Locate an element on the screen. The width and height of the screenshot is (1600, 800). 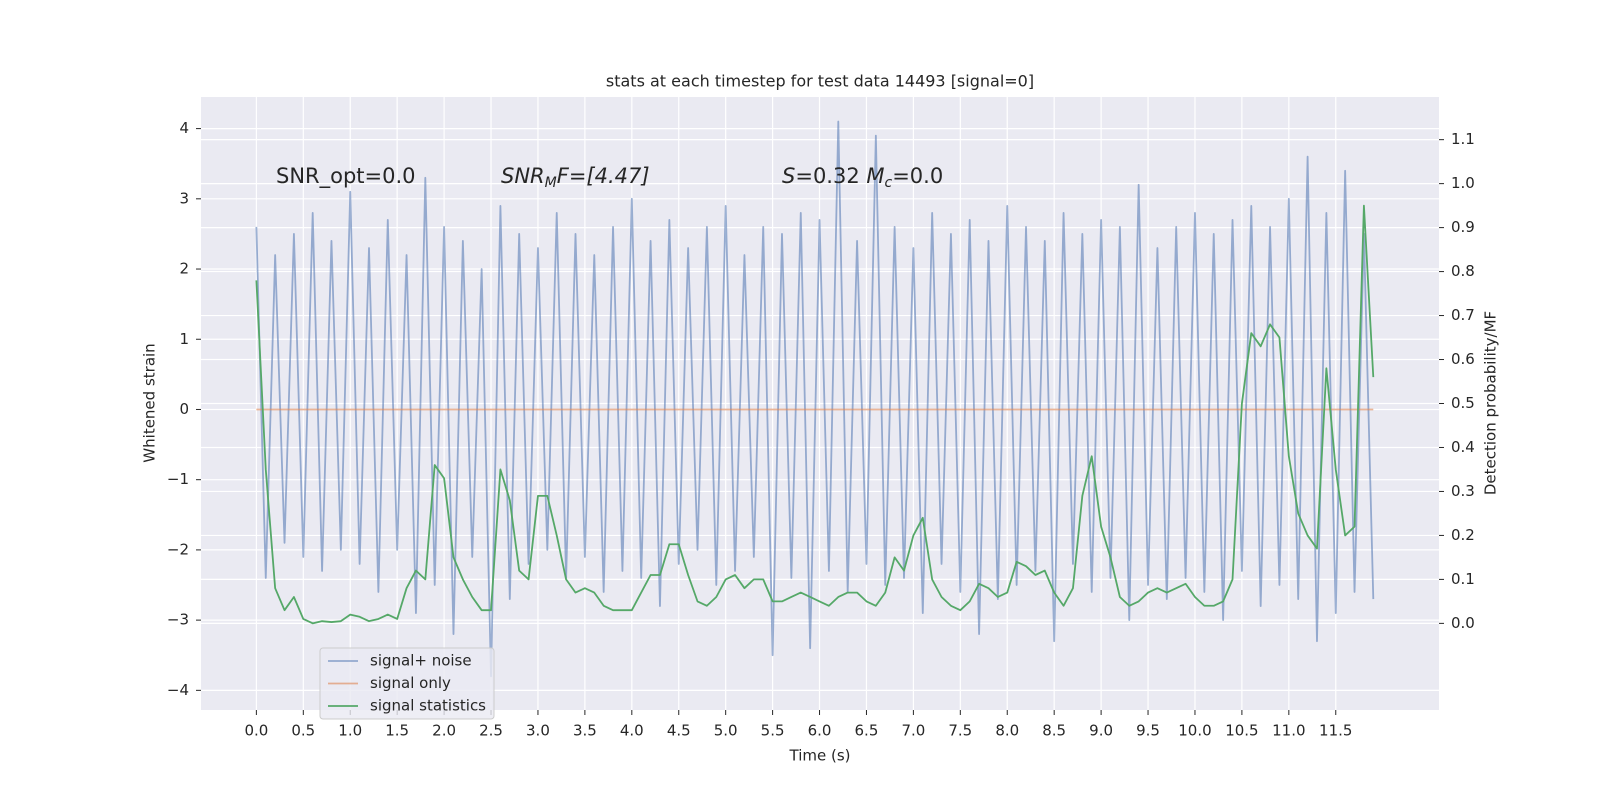
y-tick-label: −1 is located at coordinates (178, 479).